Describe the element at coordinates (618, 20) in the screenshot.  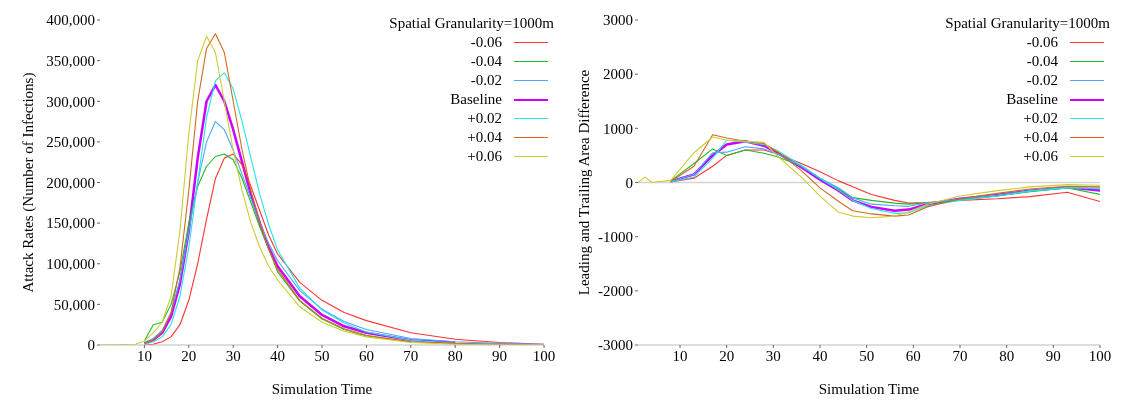
I see `y-tick-label: 3000` at that location.